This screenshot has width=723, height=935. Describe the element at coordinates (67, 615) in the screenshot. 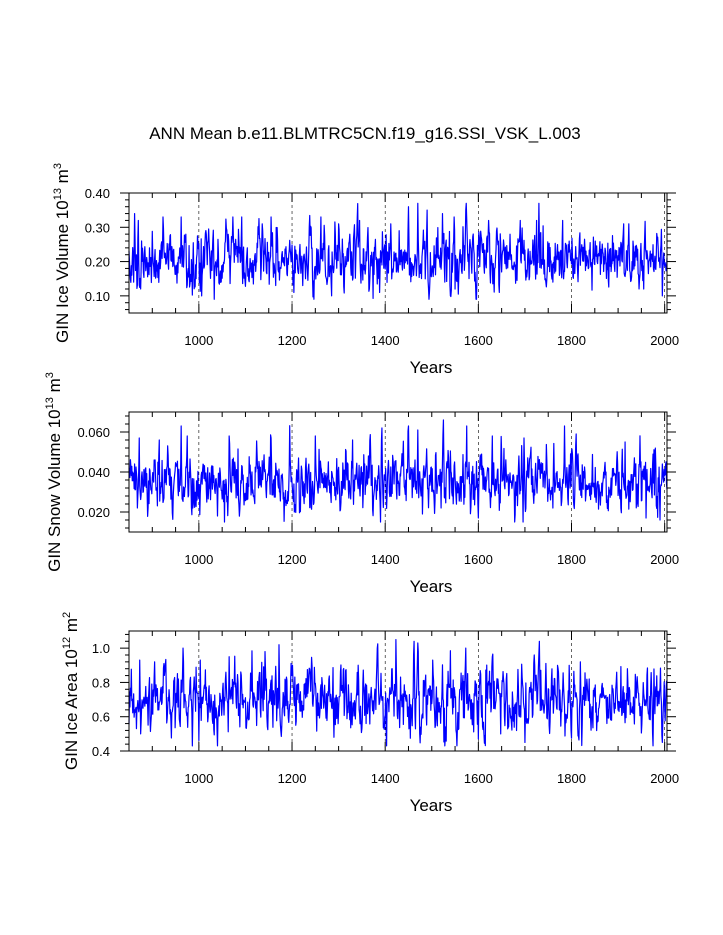

I see `y-axis-title-ylabel-unit-exponent: 2` at that location.